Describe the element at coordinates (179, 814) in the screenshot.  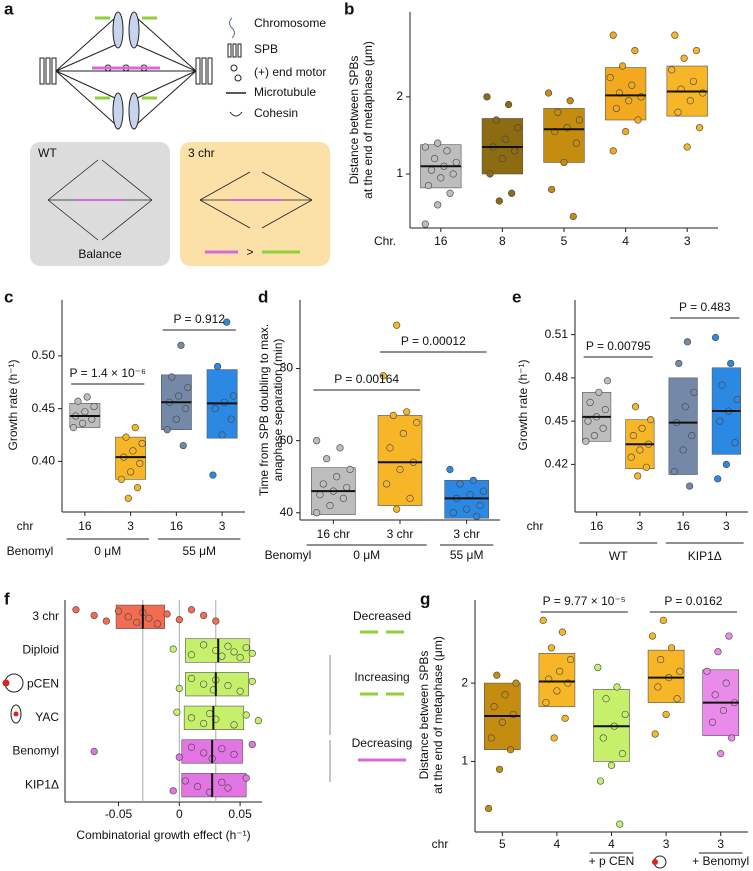
I see `x-tick-label: 0` at that location.